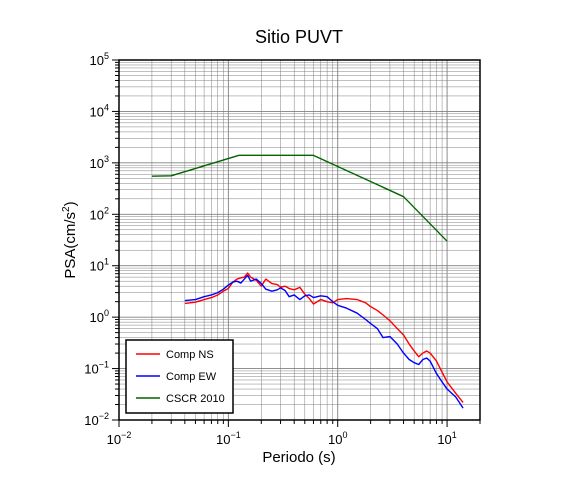 Image resolution: width=586 pixels, height=480 pixels. What do you see at coordinates (228, 438) in the screenshot?
I see `x-tick-label: 10⁻¹` at bounding box center [228, 438].